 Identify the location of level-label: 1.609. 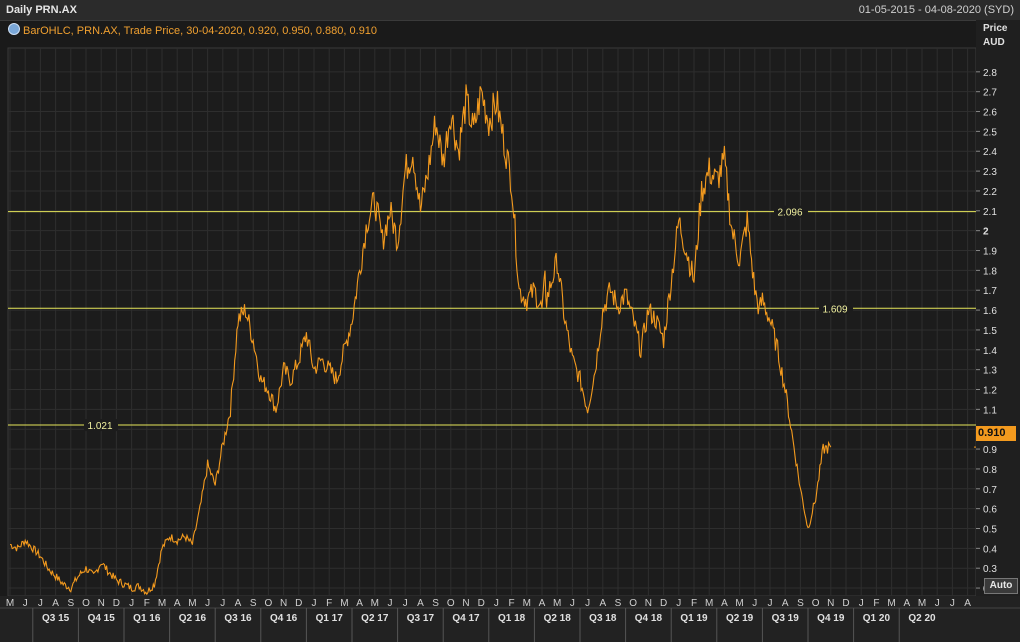
(834, 309).